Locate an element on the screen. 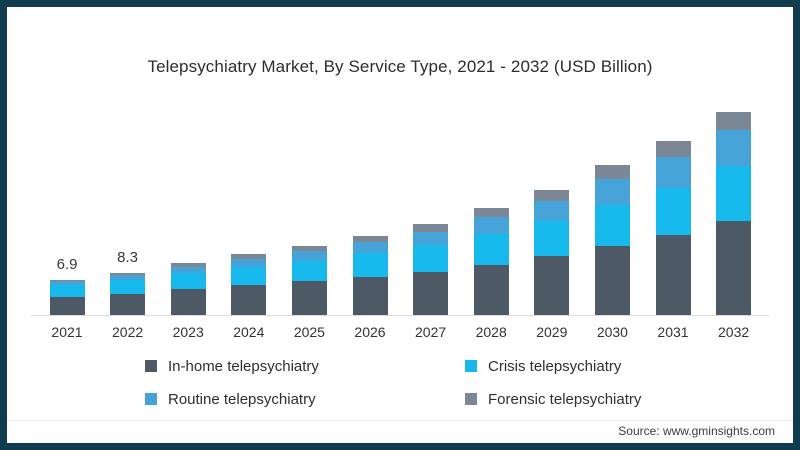 This screenshot has width=800, height=450. segment-routine-telepsychiatry-2023 is located at coordinates (188, 269).